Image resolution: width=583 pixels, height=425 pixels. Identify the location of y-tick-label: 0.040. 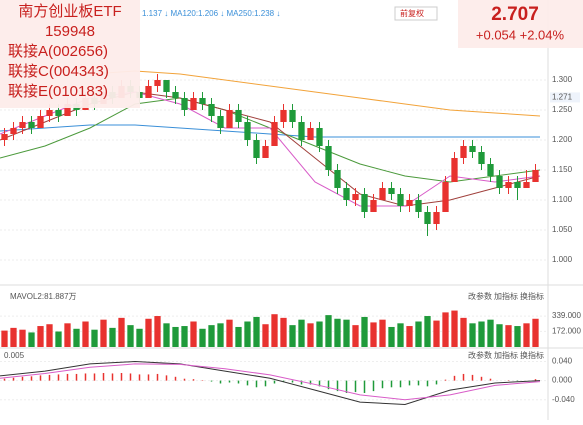
(562, 361).